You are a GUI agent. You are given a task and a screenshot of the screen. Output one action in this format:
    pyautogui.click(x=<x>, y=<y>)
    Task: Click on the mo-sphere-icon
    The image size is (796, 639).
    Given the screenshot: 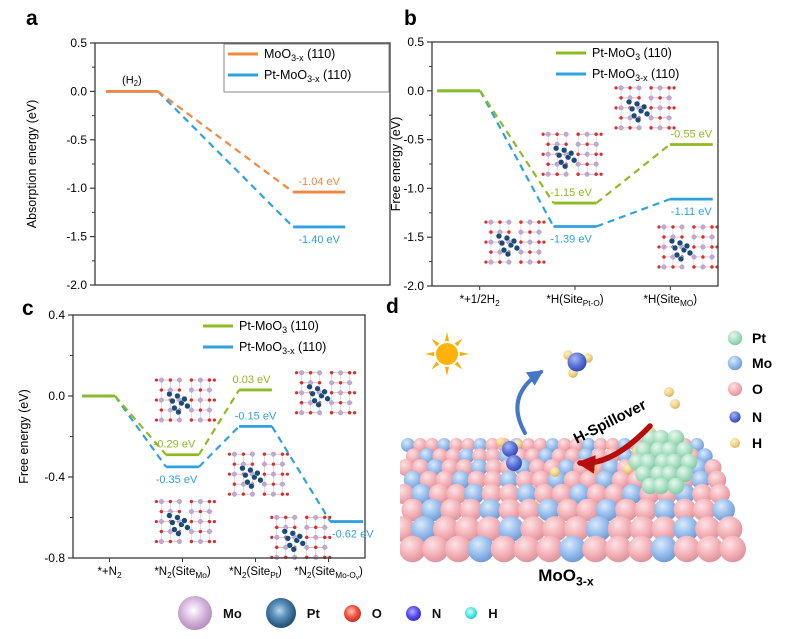 What is the action you would take?
    pyautogui.click(x=195, y=613)
    